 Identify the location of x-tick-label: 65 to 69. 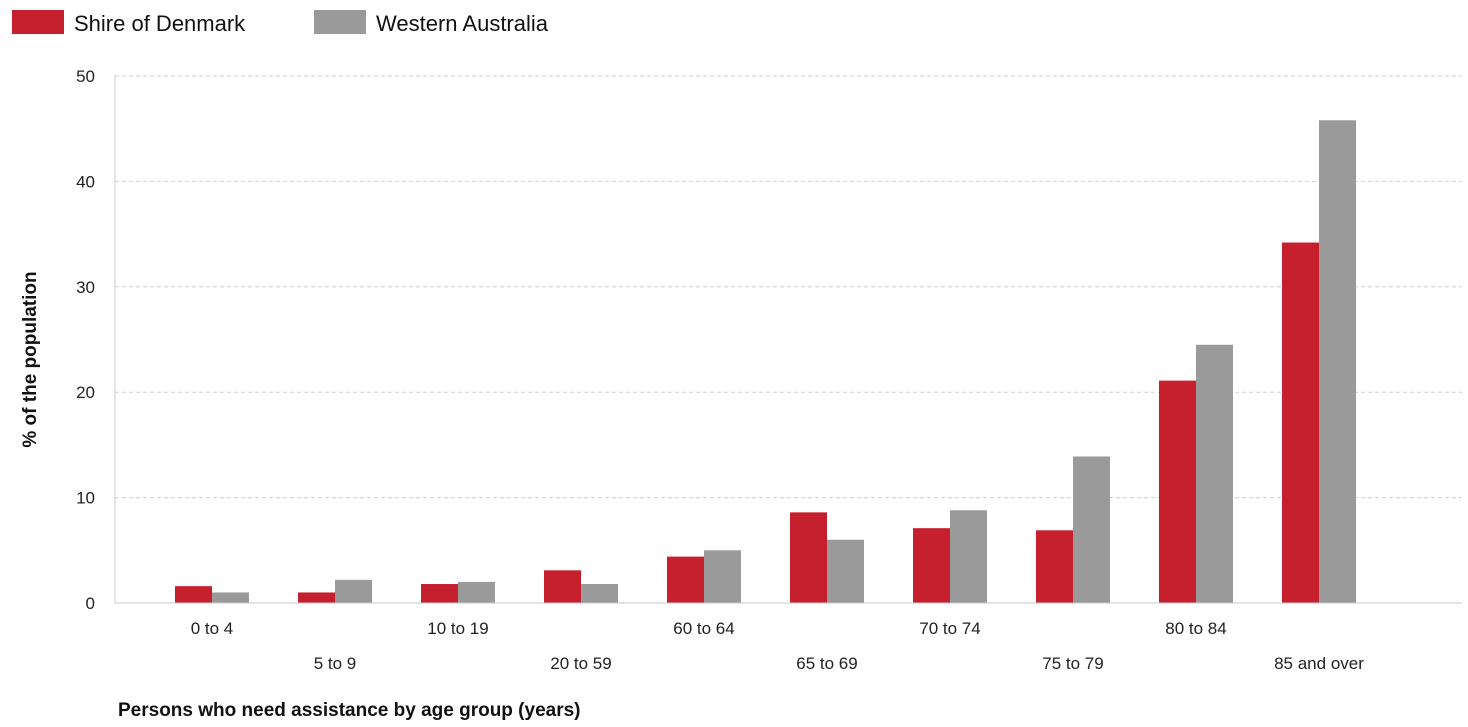
(826, 663).